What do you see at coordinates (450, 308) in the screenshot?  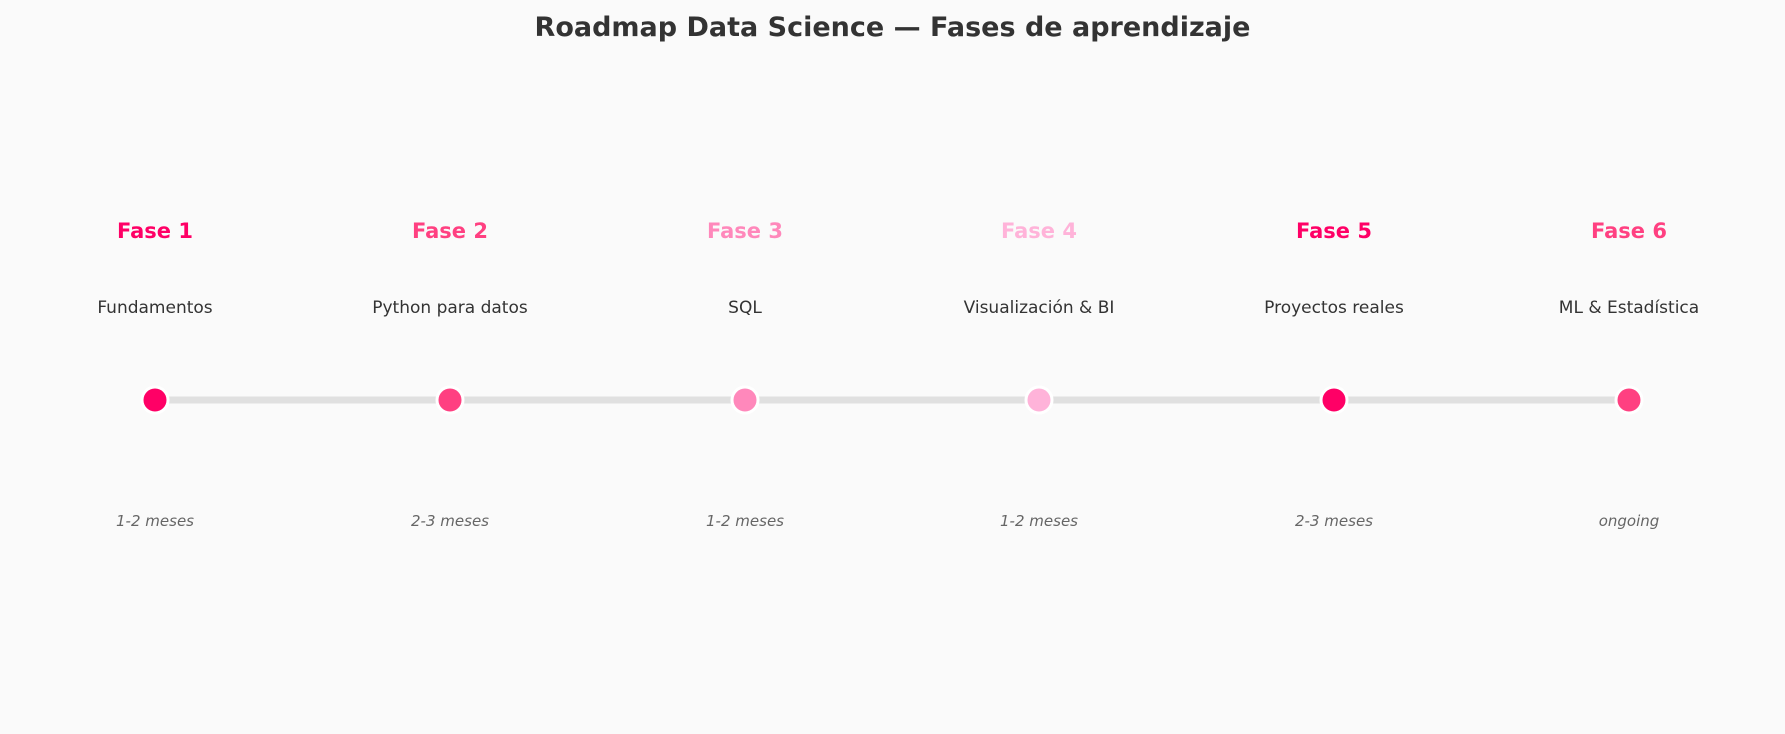 I see `phase-name: Python para datos` at bounding box center [450, 308].